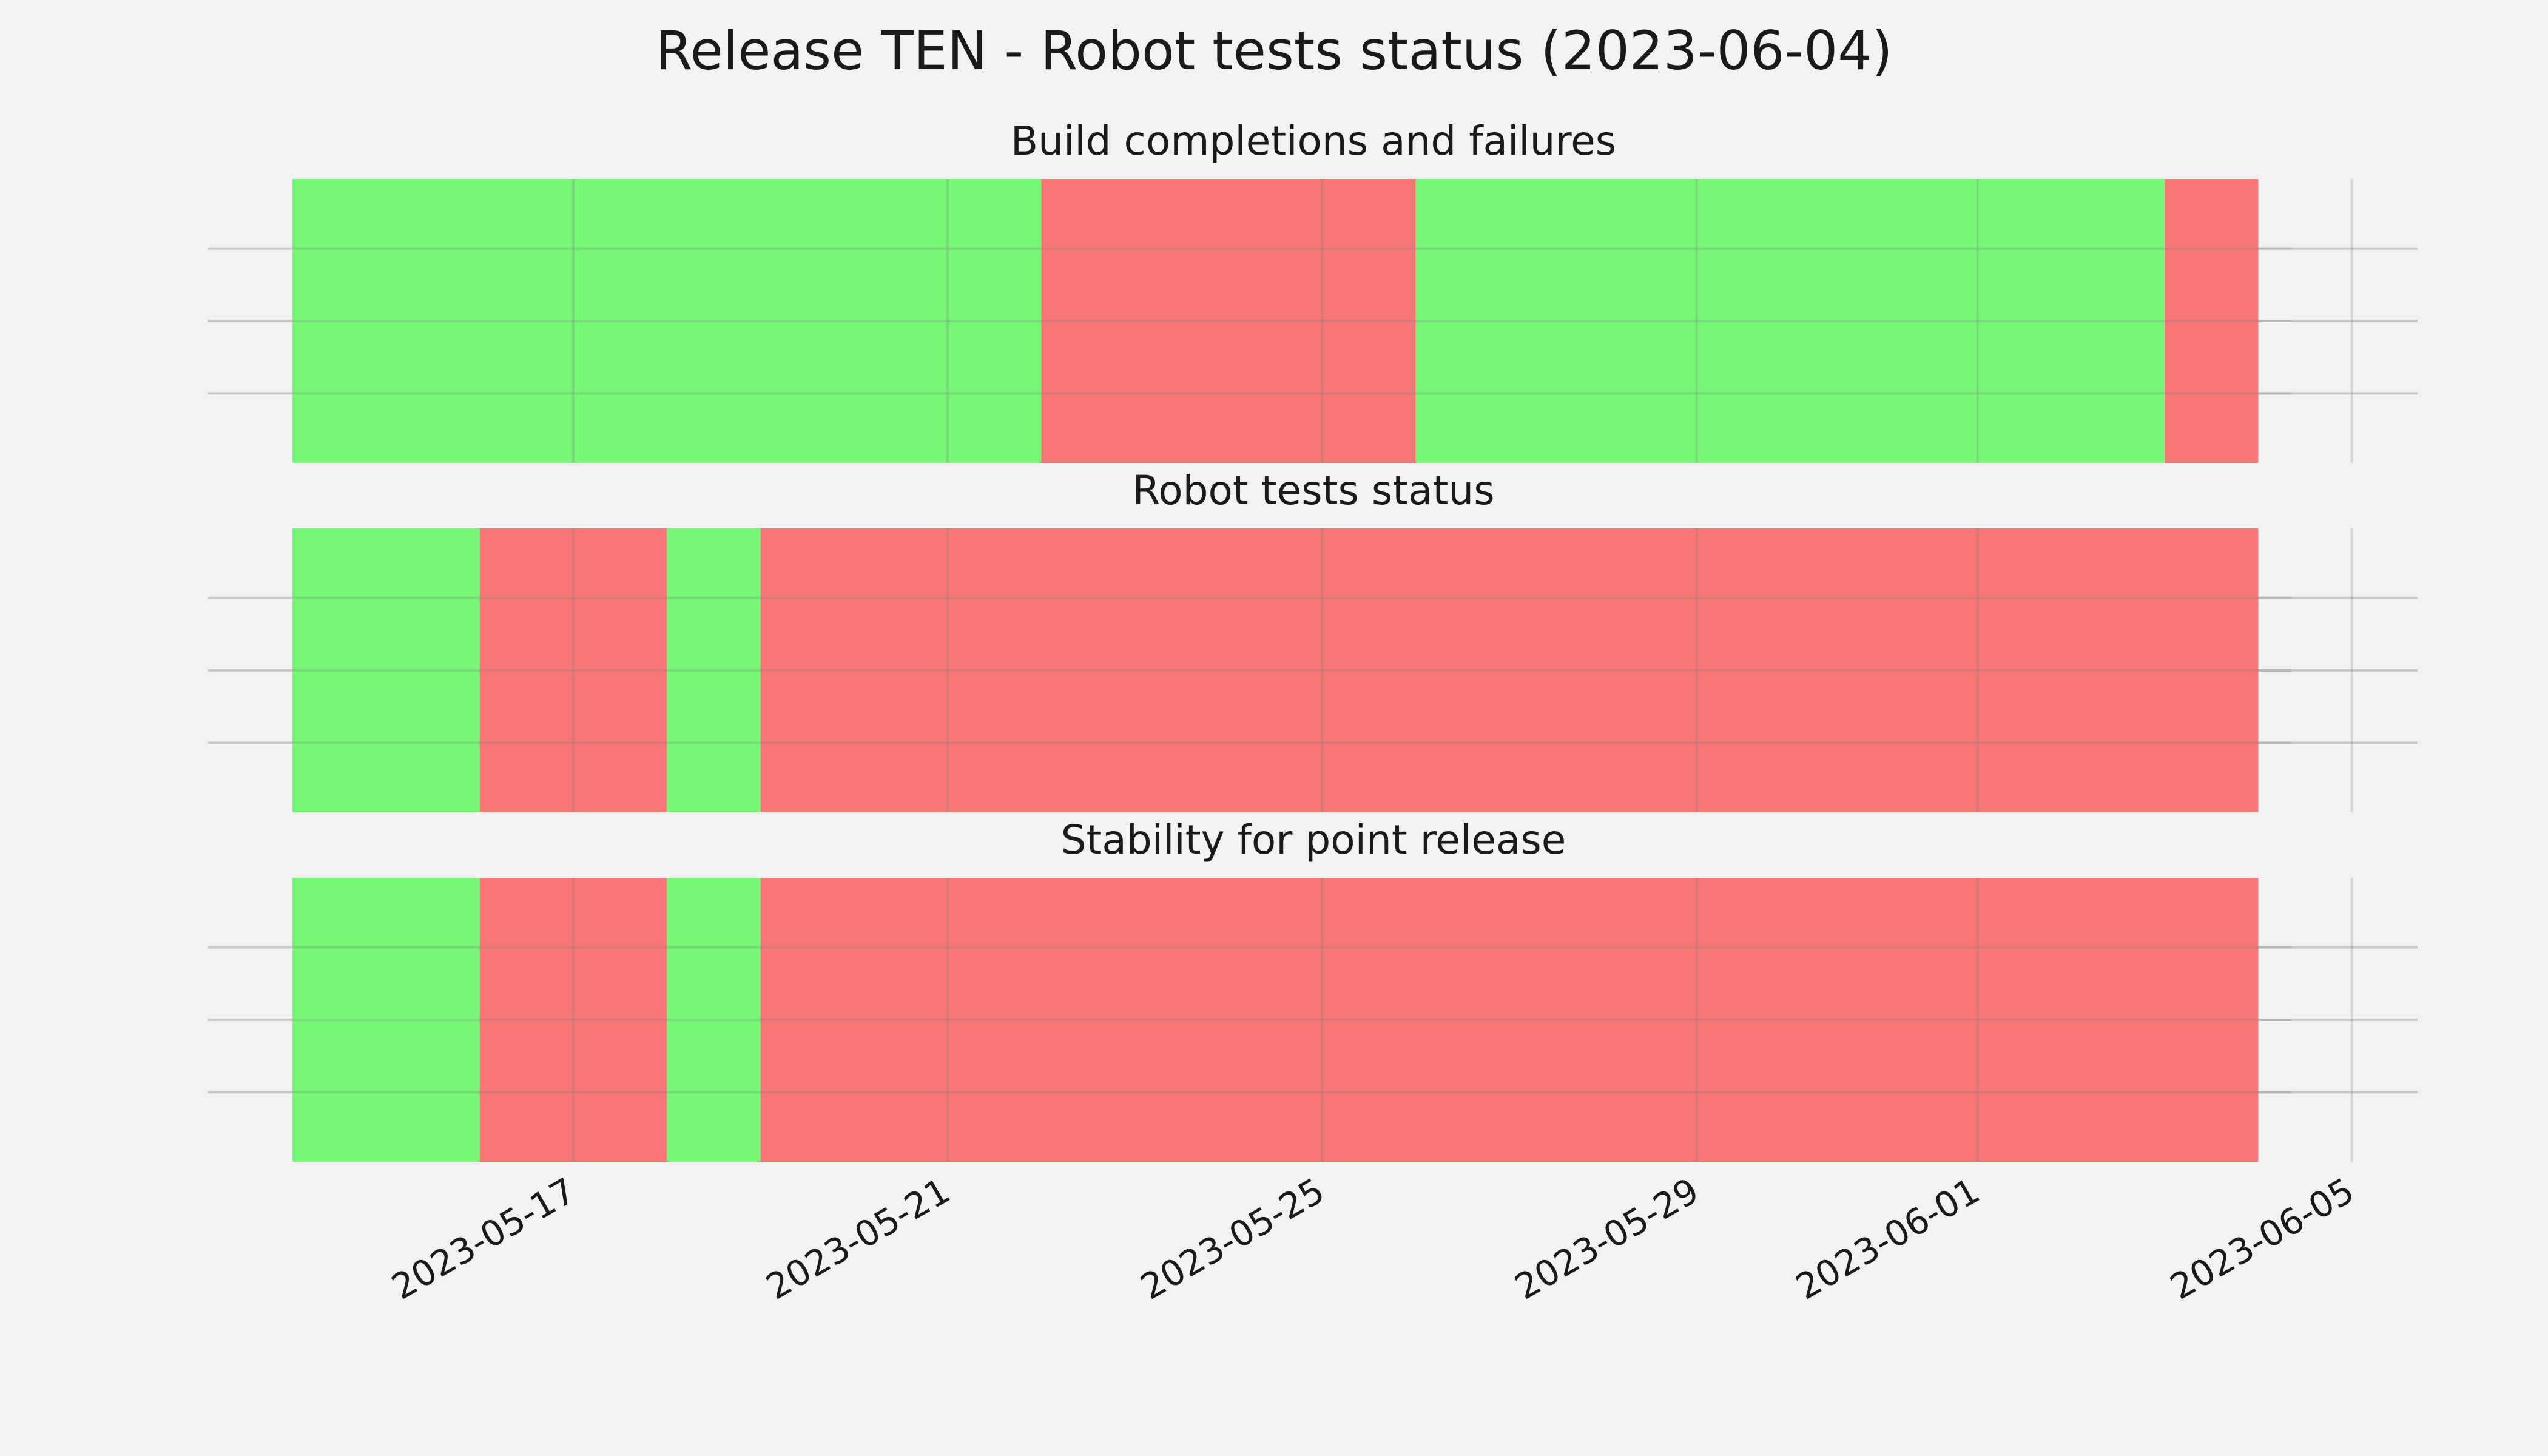 The image size is (2548, 1456). I want to click on panel-title: Build completions and failures, so click(1313, 141).